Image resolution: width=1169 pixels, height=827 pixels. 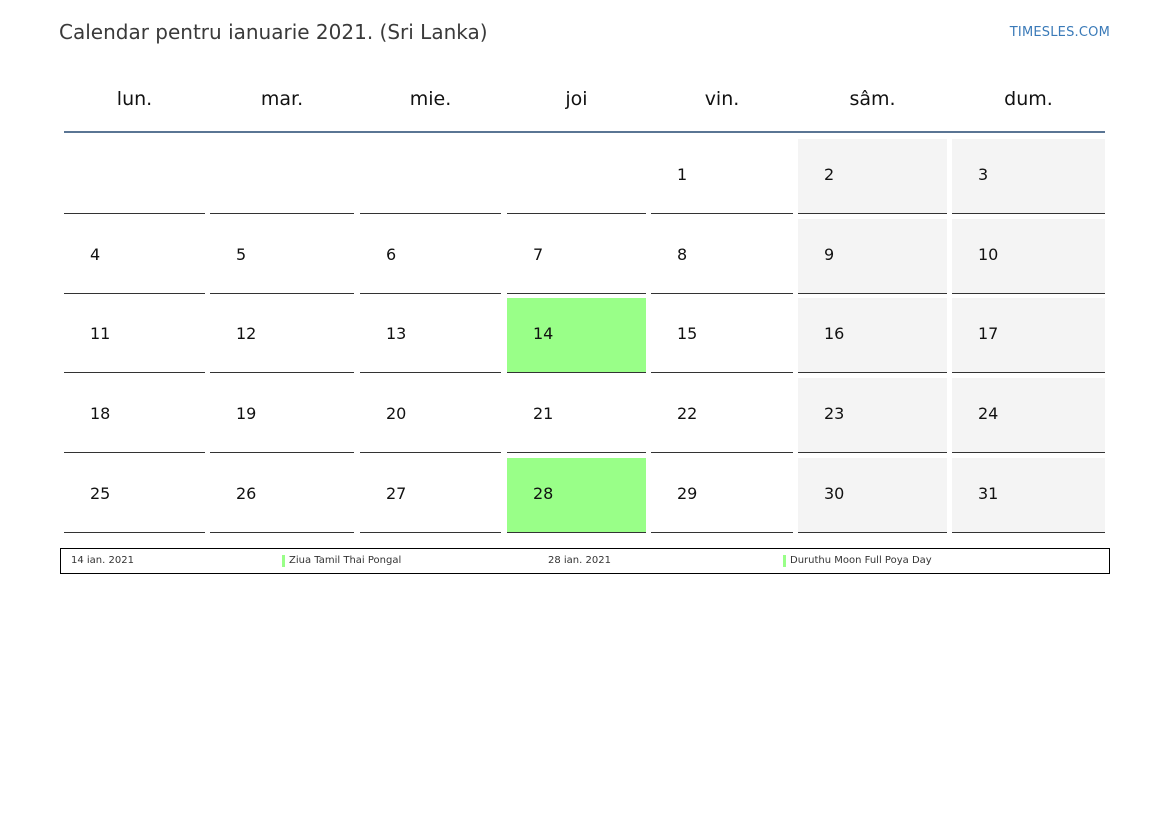 What do you see at coordinates (579, 560) in the screenshot?
I see `legend-date: 28 ian. 2021` at bounding box center [579, 560].